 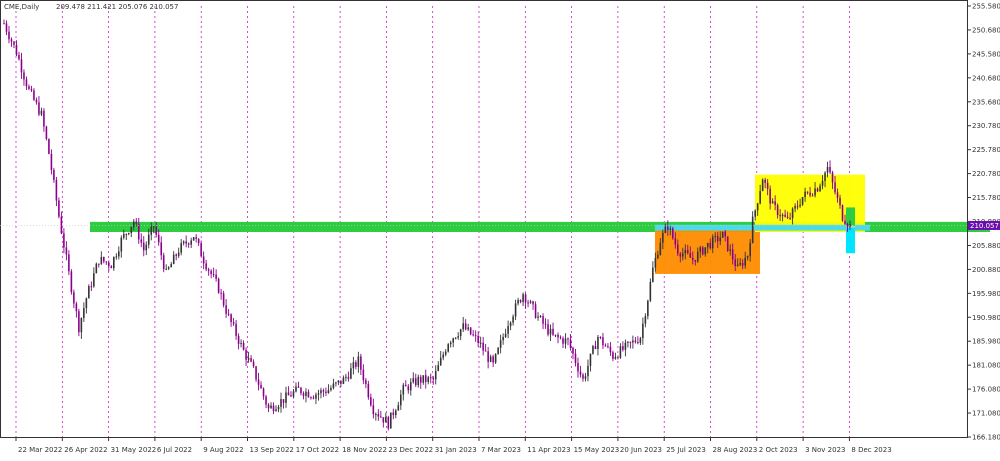 I want to click on x-tick-label: 2 Oct 2023, so click(x=778, y=450).